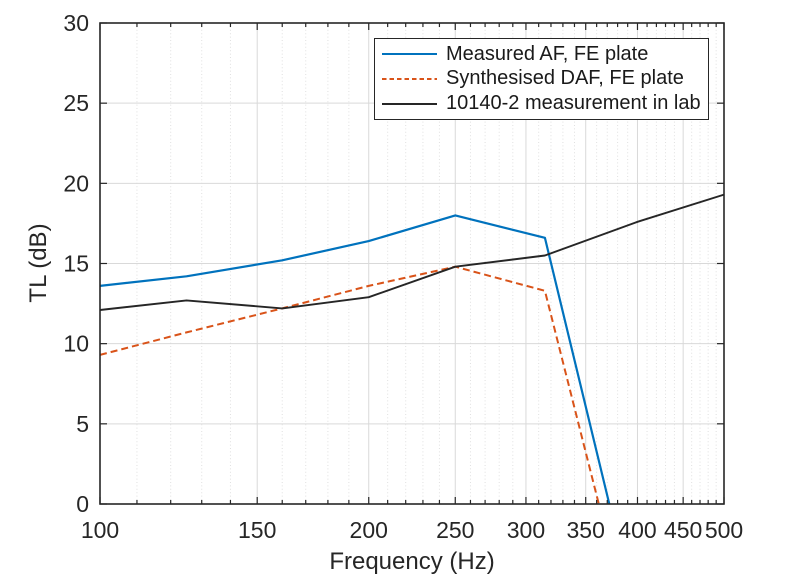  I want to click on x-tick-label: 400, so click(637, 530).